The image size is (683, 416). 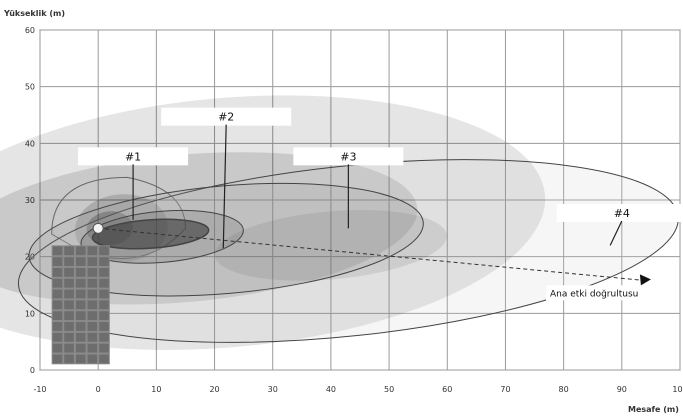 What do you see at coordinates (564, 389) in the screenshot?
I see `x-tick-label: 80` at bounding box center [564, 389].